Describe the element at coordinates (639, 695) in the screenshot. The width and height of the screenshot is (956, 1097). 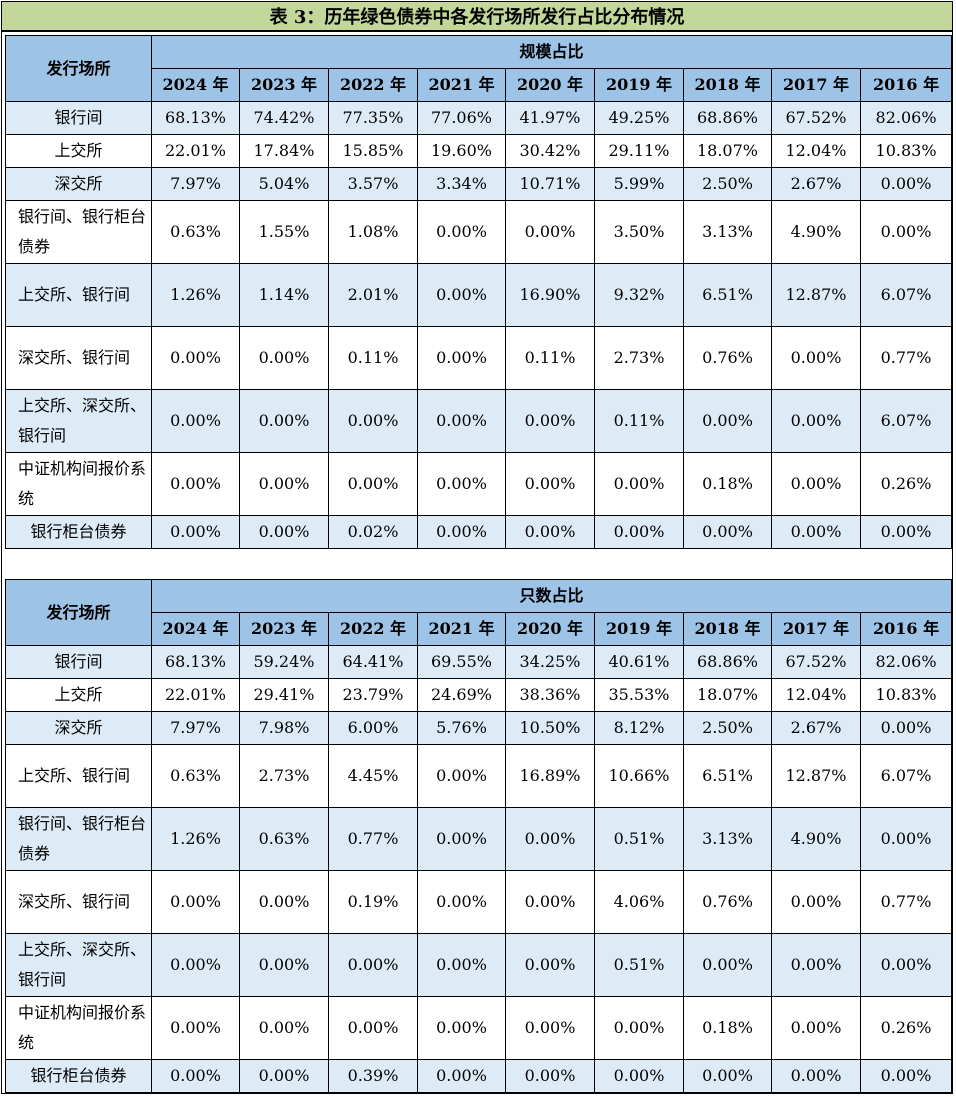
I see `share-value-cell: 35.53%` at that location.